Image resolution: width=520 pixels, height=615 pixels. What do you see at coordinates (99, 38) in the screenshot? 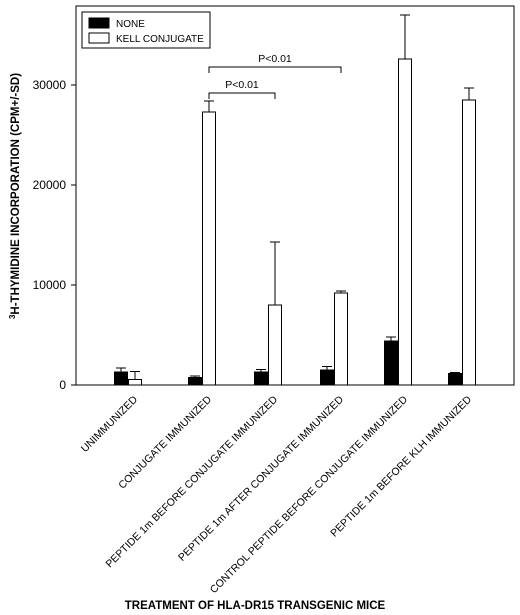
I see `legend-swatch-kell-conjugate` at bounding box center [99, 38].